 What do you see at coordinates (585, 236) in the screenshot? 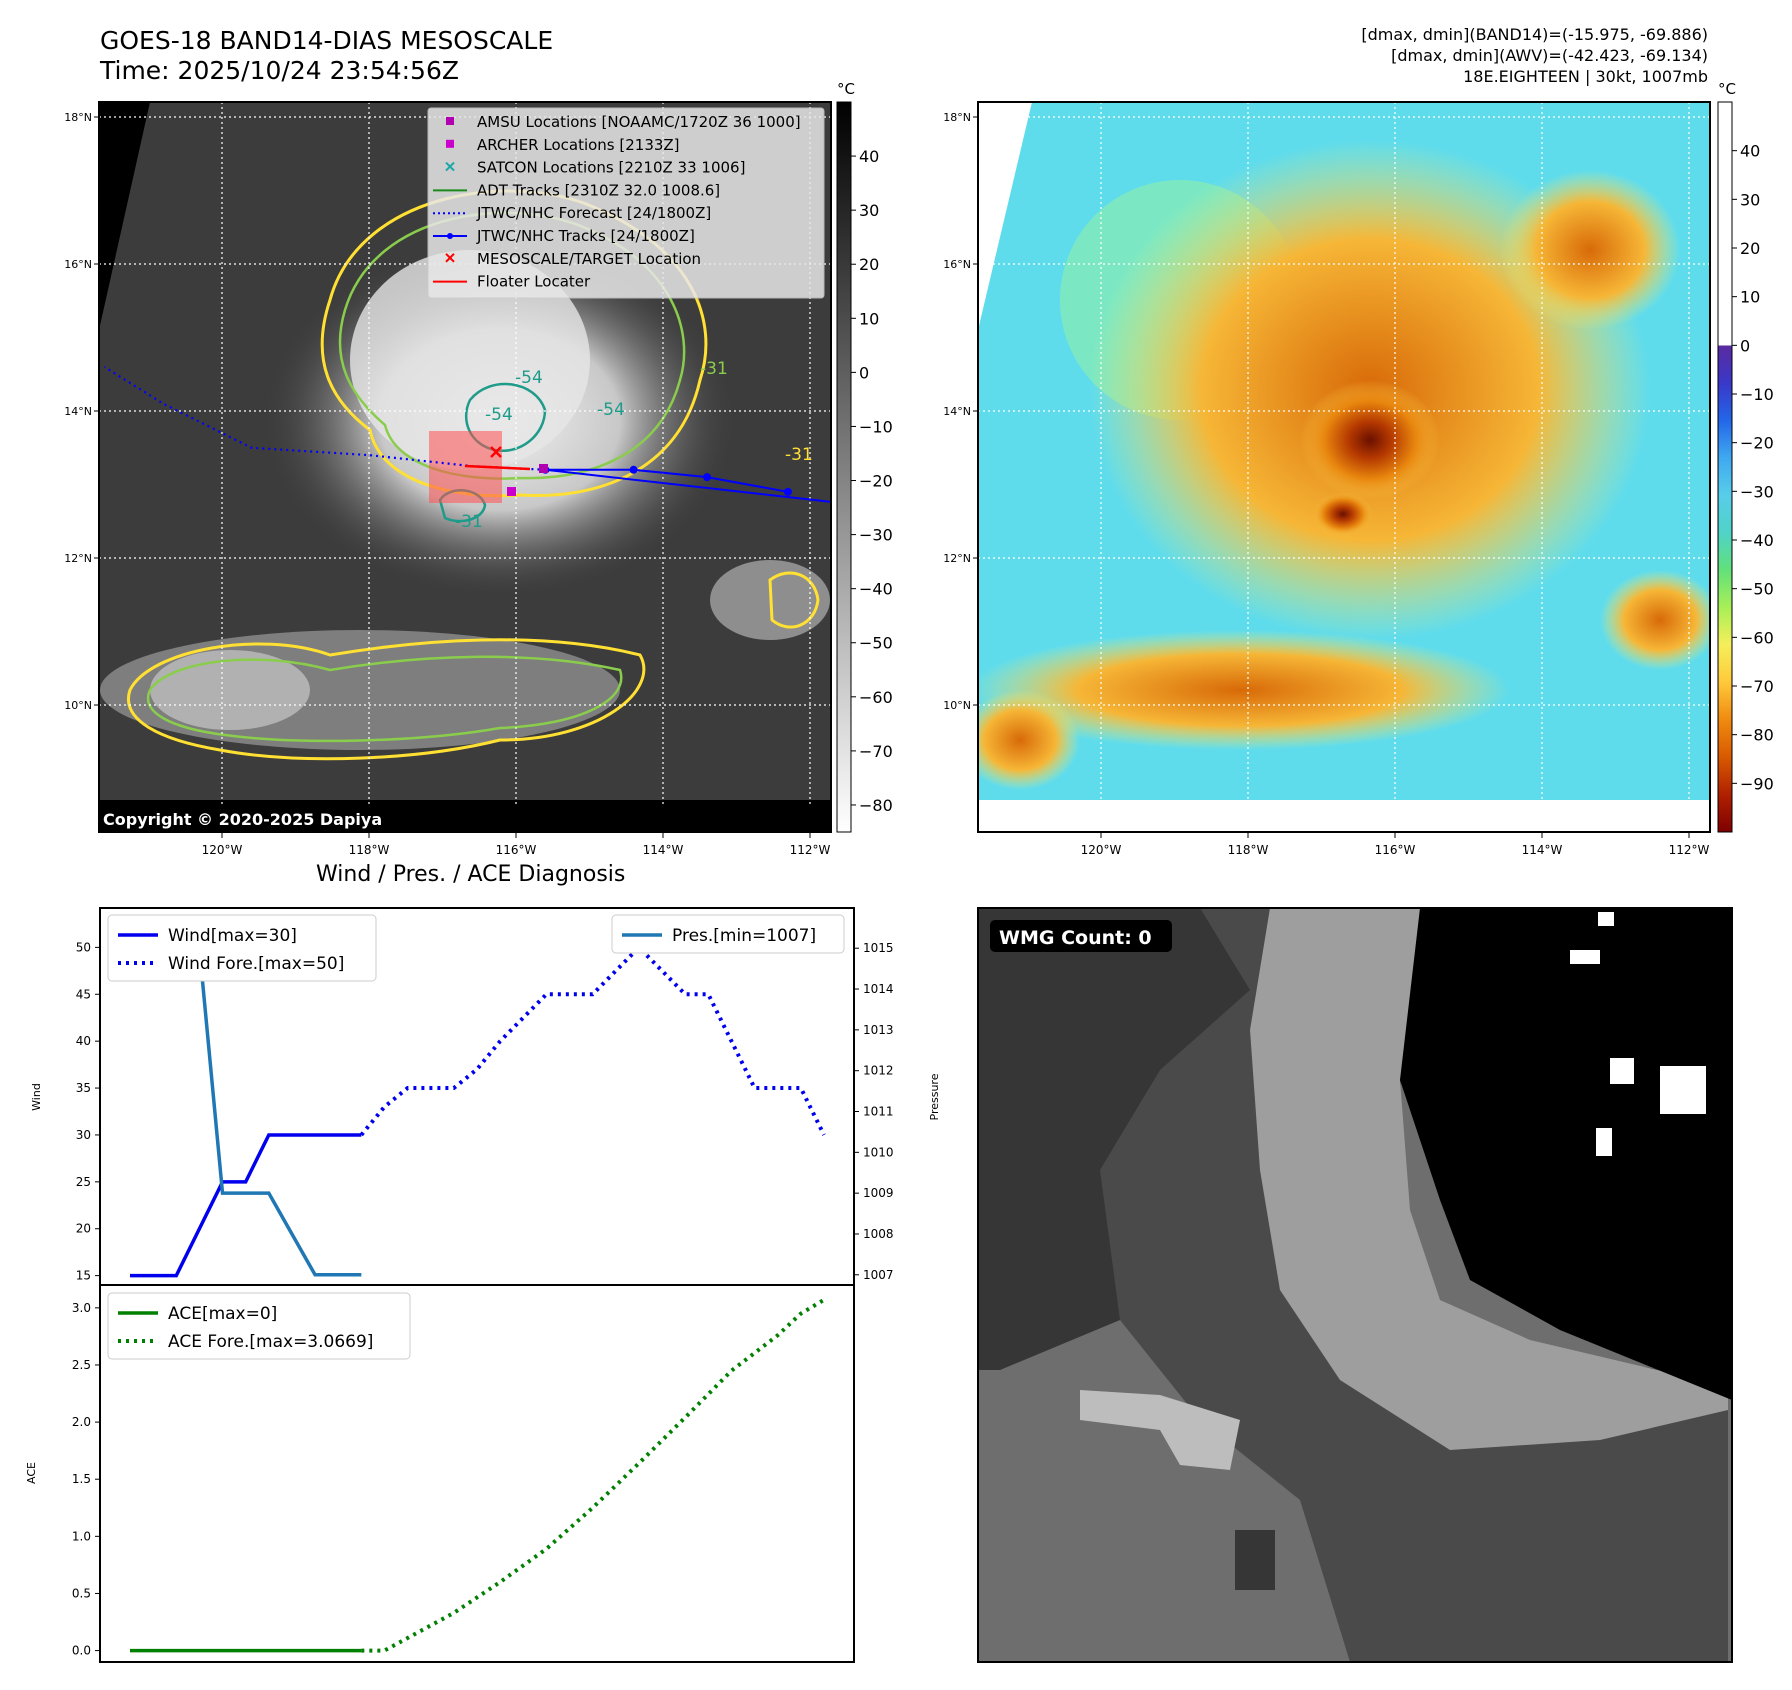
I see `legend-label: JTWC/NHC Tracks [24/1800Z]` at bounding box center [585, 236].